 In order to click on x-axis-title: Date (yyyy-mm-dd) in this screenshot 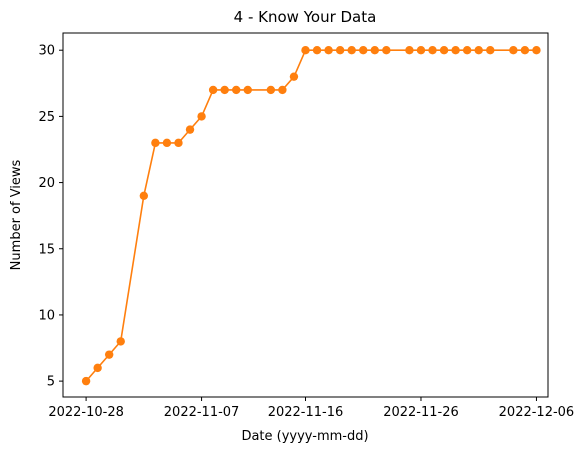, I will do `click(304, 436)`.